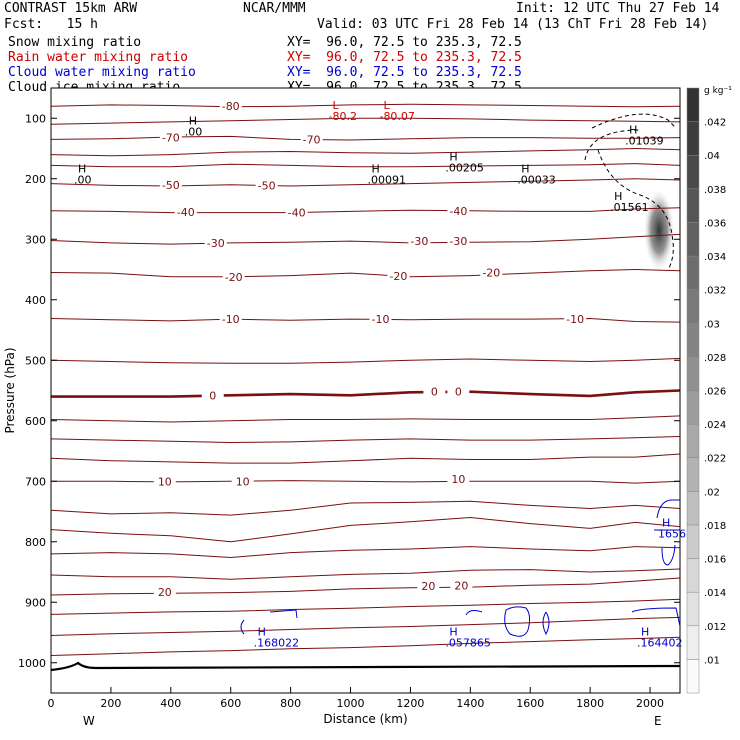 The height and width of the screenshot is (740, 740). I want to click on colorbar-tick-label: .038, so click(715, 190).